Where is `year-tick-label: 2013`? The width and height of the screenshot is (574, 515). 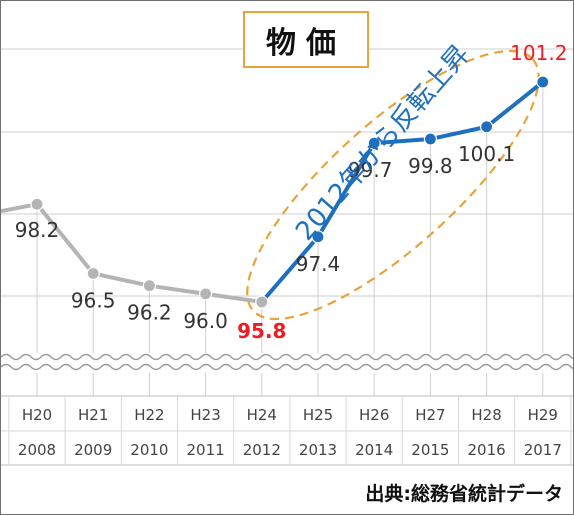 year-tick-label: 2013 is located at coordinates (318, 450).